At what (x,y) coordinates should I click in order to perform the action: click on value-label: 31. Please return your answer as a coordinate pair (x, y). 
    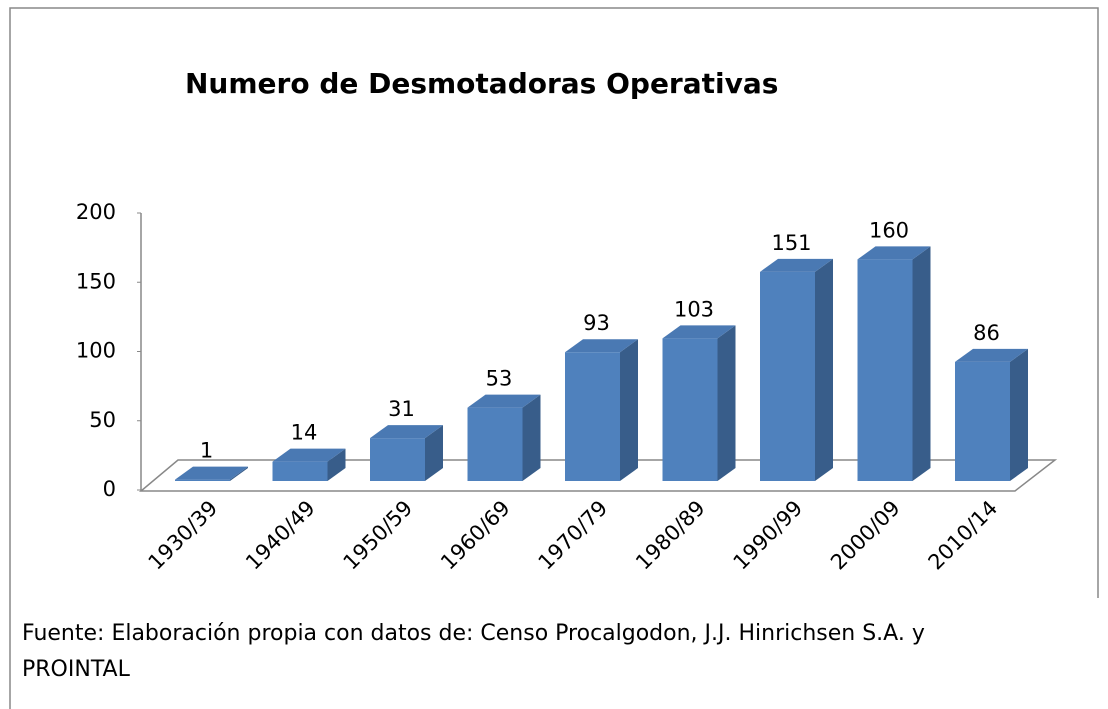
    Looking at the image, I should click on (401, 409).